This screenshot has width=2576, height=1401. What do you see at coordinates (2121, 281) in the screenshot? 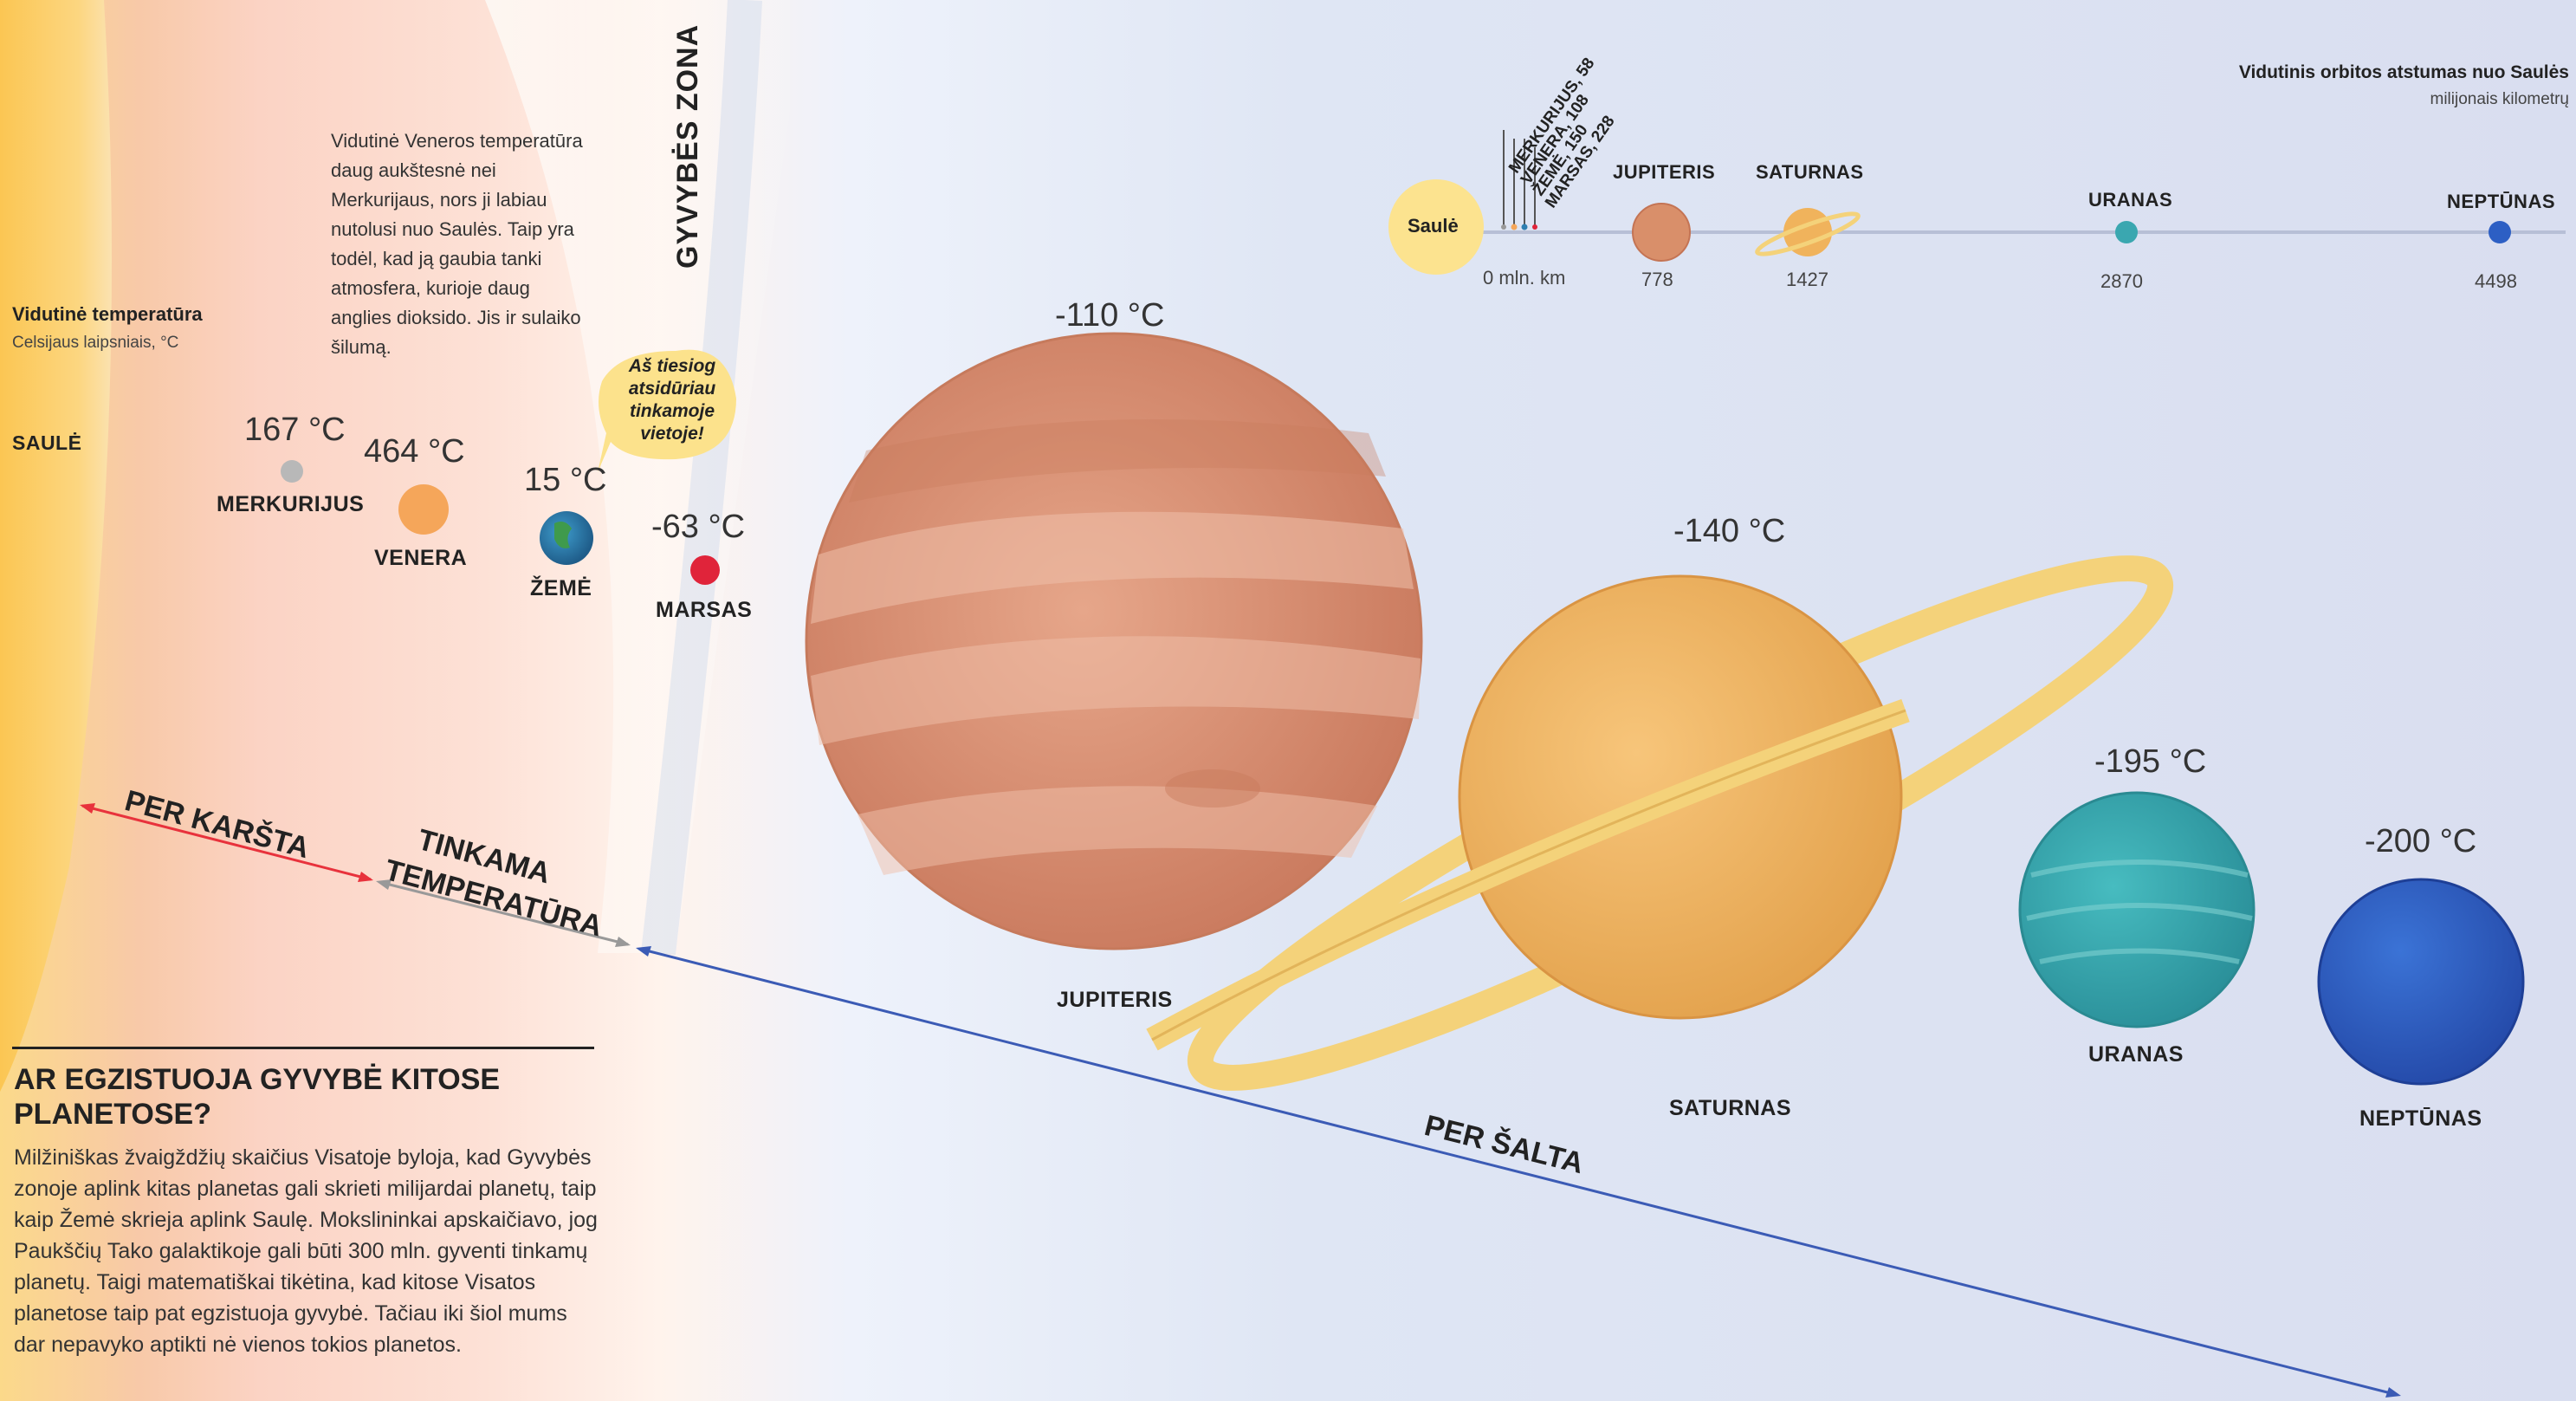
I see `orbit-uranus-distance: 2870` at bounding box center [2121, 281].